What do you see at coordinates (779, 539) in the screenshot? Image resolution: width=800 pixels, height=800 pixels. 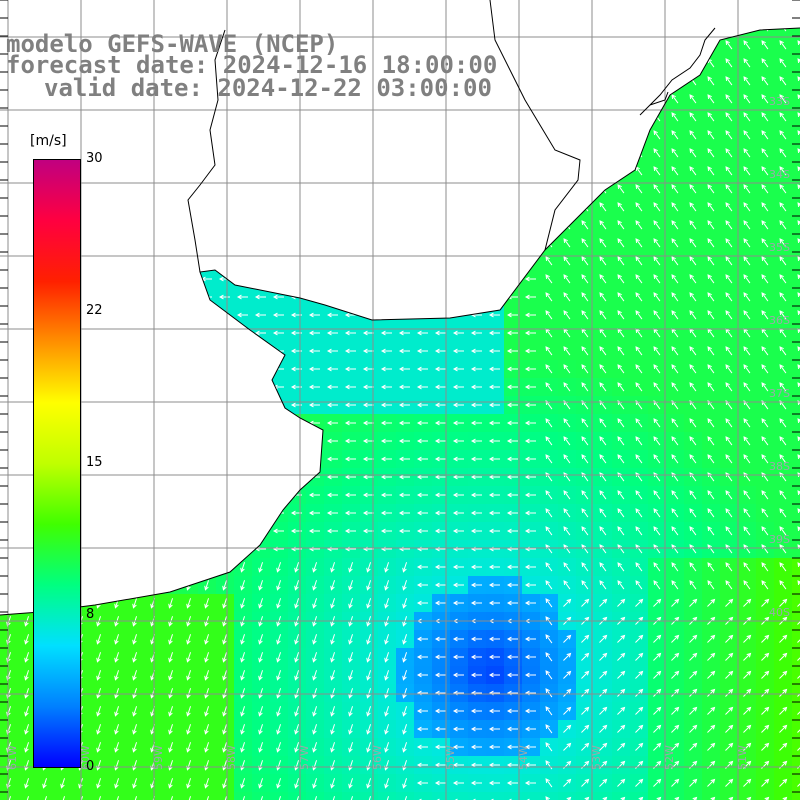 I see `lat-label: 39S` at bounding box center [779, 539].